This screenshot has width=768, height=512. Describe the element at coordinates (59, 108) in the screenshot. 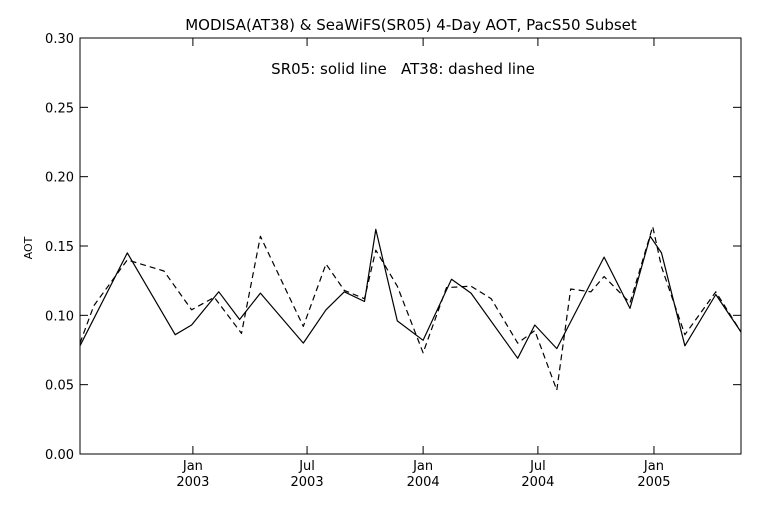

I see `y-tick-label: 0.25` at that location.